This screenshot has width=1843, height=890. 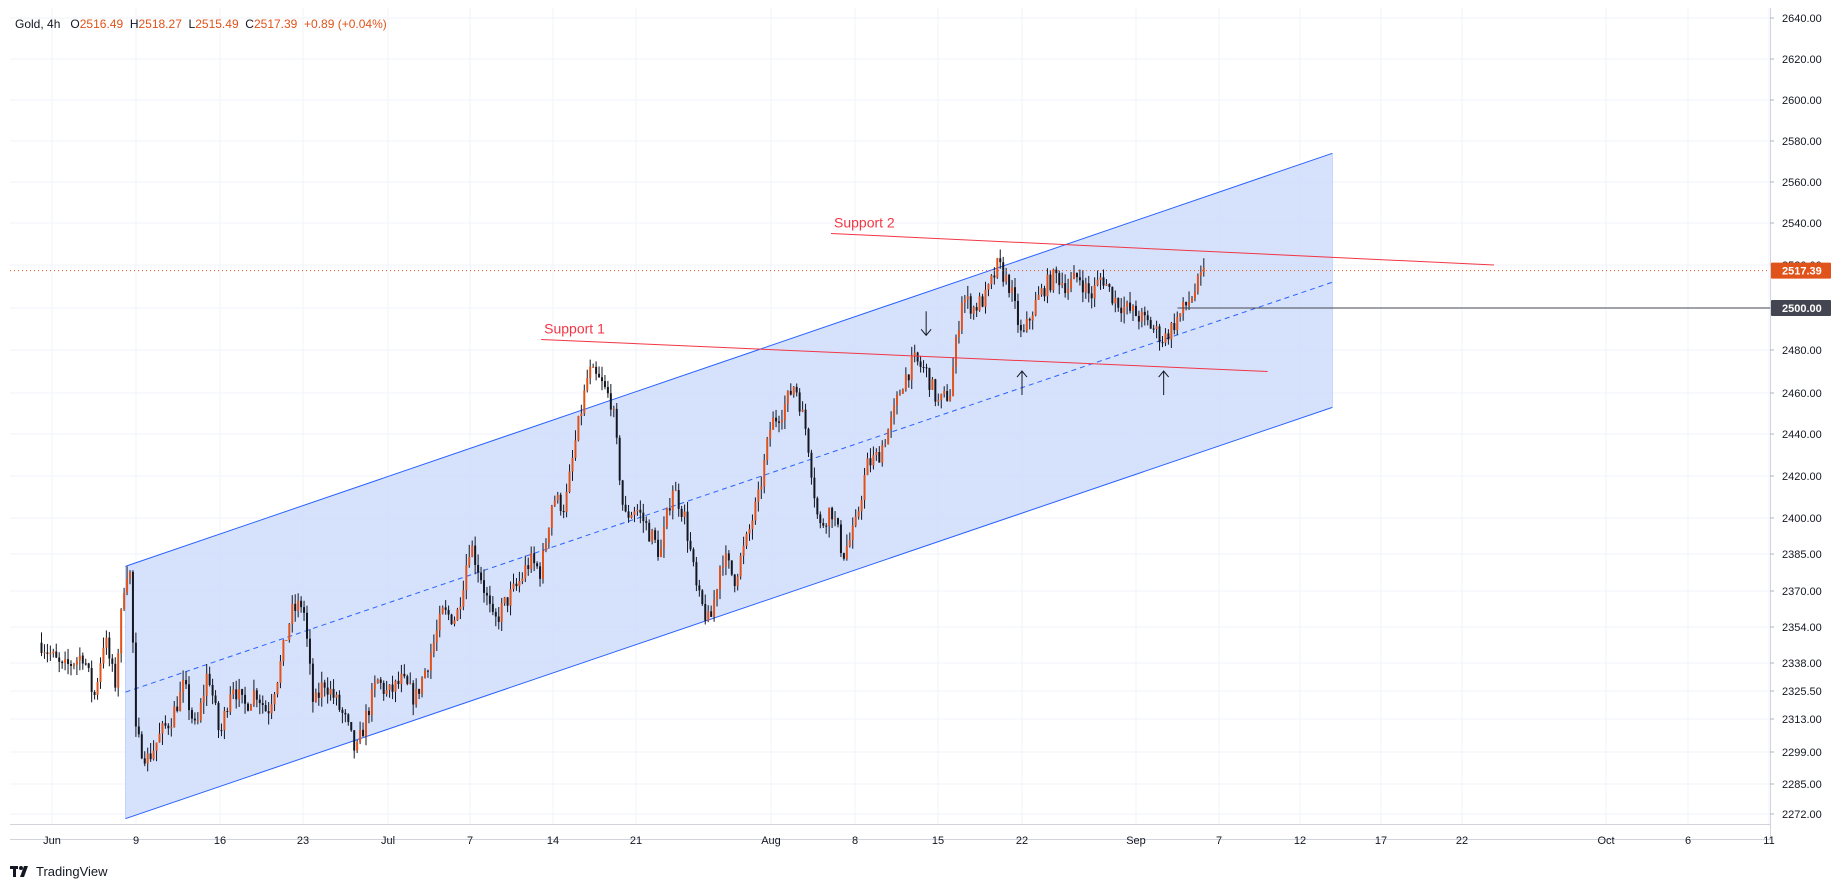 What do you see at coordinates (28, 24) in the screenshot?
I see `symbol-name: Gold` at bounding box center [28, 24].